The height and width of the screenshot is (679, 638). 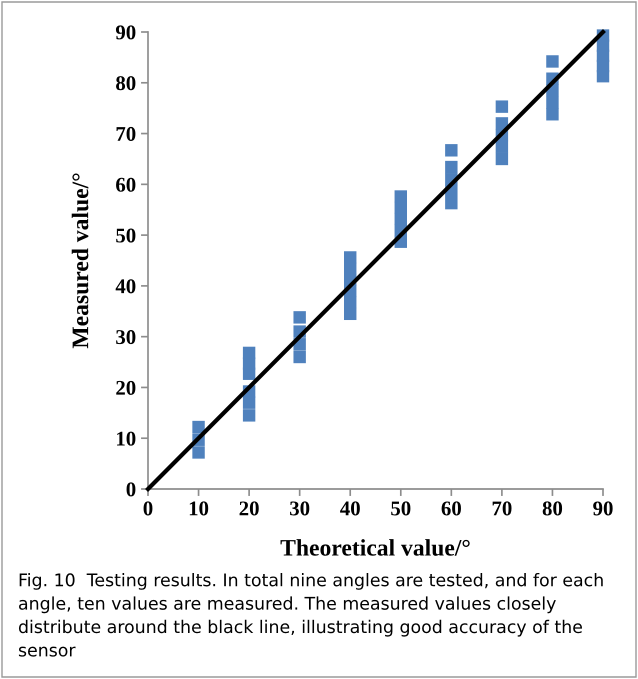 I want to click on x-tick-label: 0, so click(x=148, y=508).